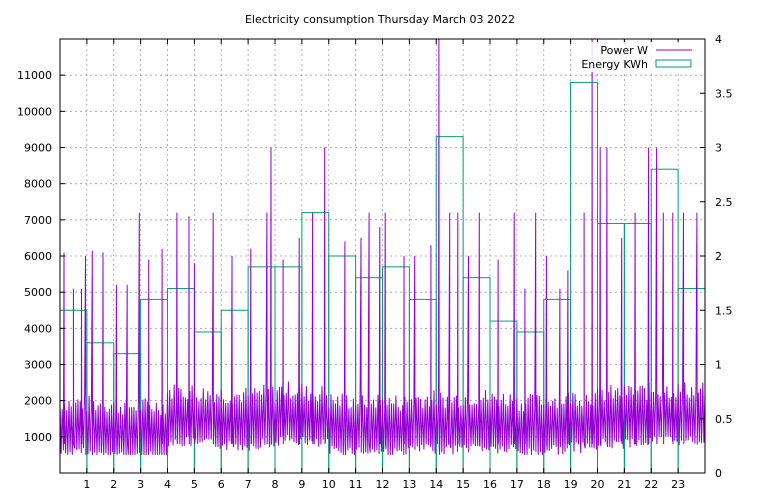 This screenshot has height=500, width=768. Describe the element at coordinates (301, 484) in the screenshot. I see `x-tick-label: 9` at that location.